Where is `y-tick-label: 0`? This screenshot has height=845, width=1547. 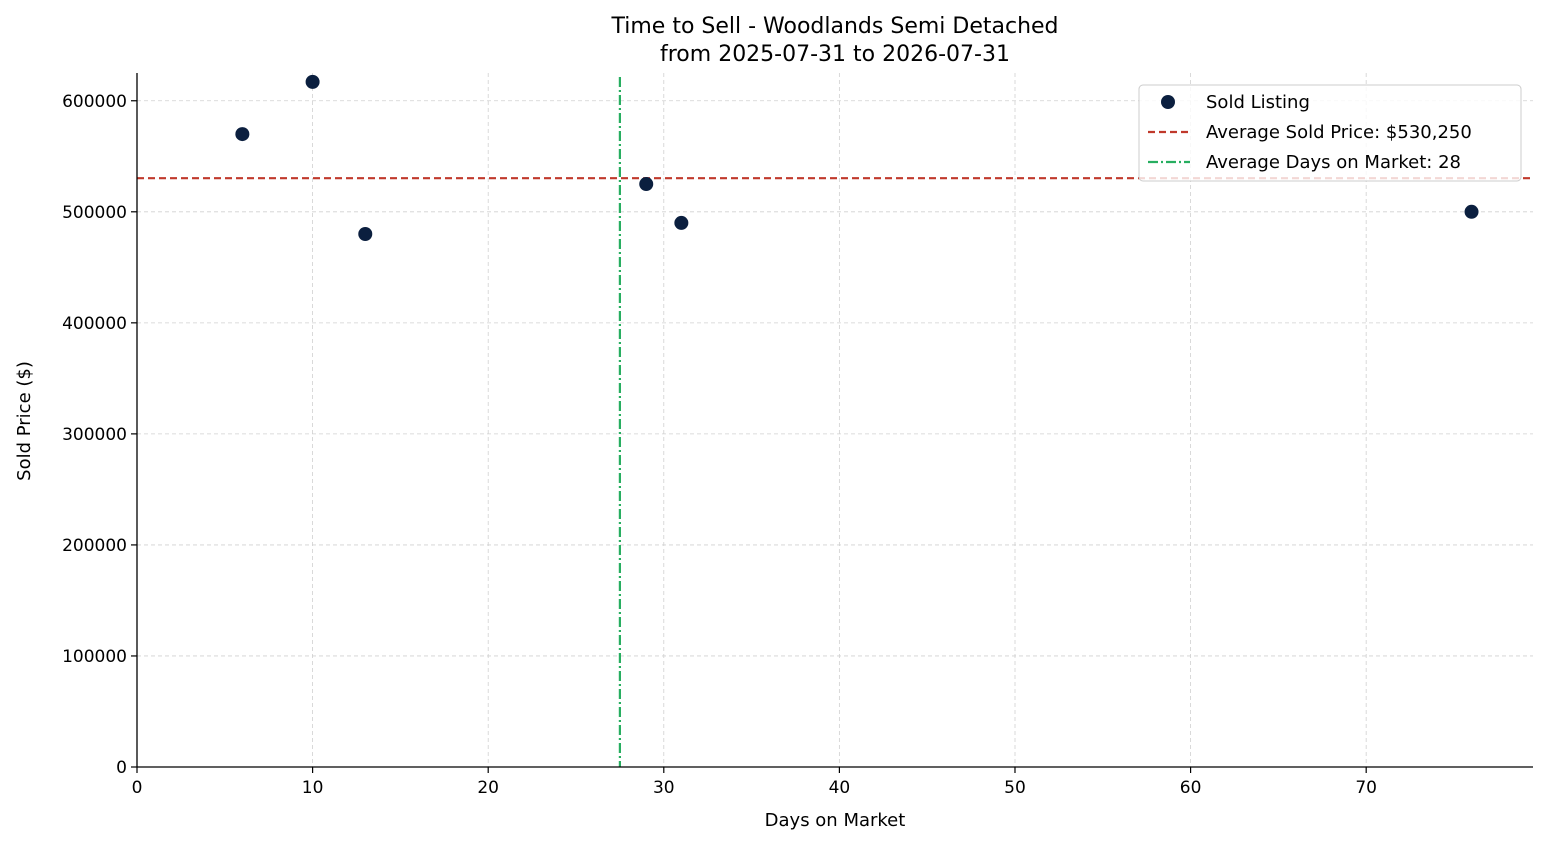
y-tick-label: 0 is located at coordinates (121, 768).